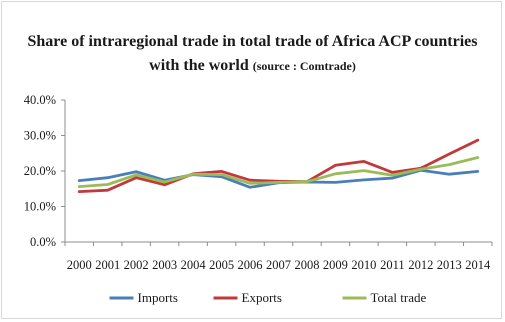 The image size is (505, 322). Describe the element at coordinates (262, 297) in the screenshot. I see `legend-label-exports: Exports` at that location.